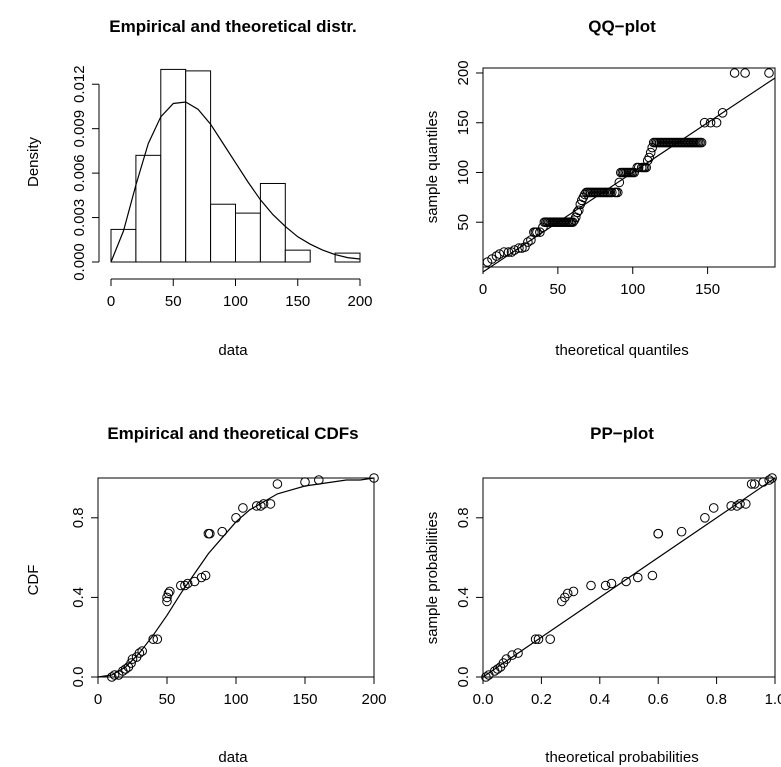  What do you see at coordinates (599, 699) in the screenshot?
I see `x-tick-label: 0.4` at bounding box center [599, 699].